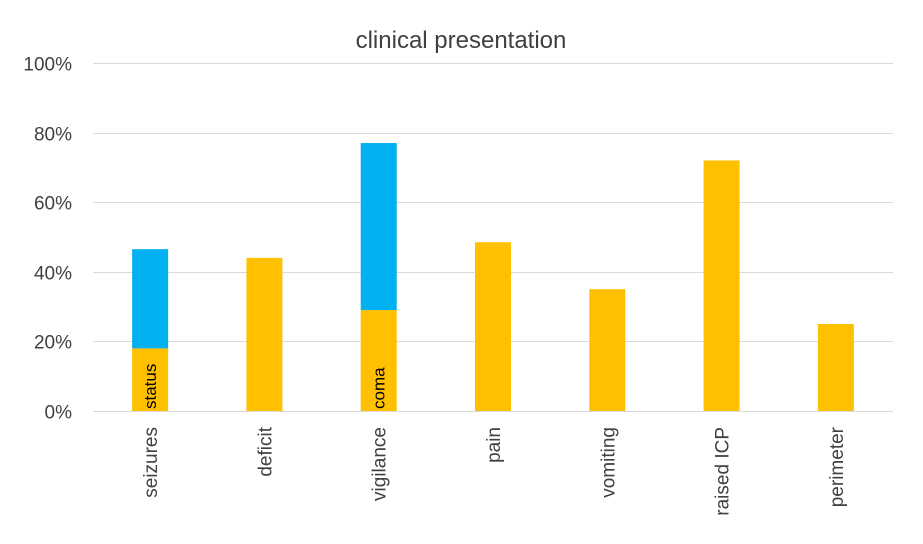 This screenshot has height=544, width=923. Describe the element at coordinates (264, 334) in the screenshot. I see `bar-base-deficit` at that location.